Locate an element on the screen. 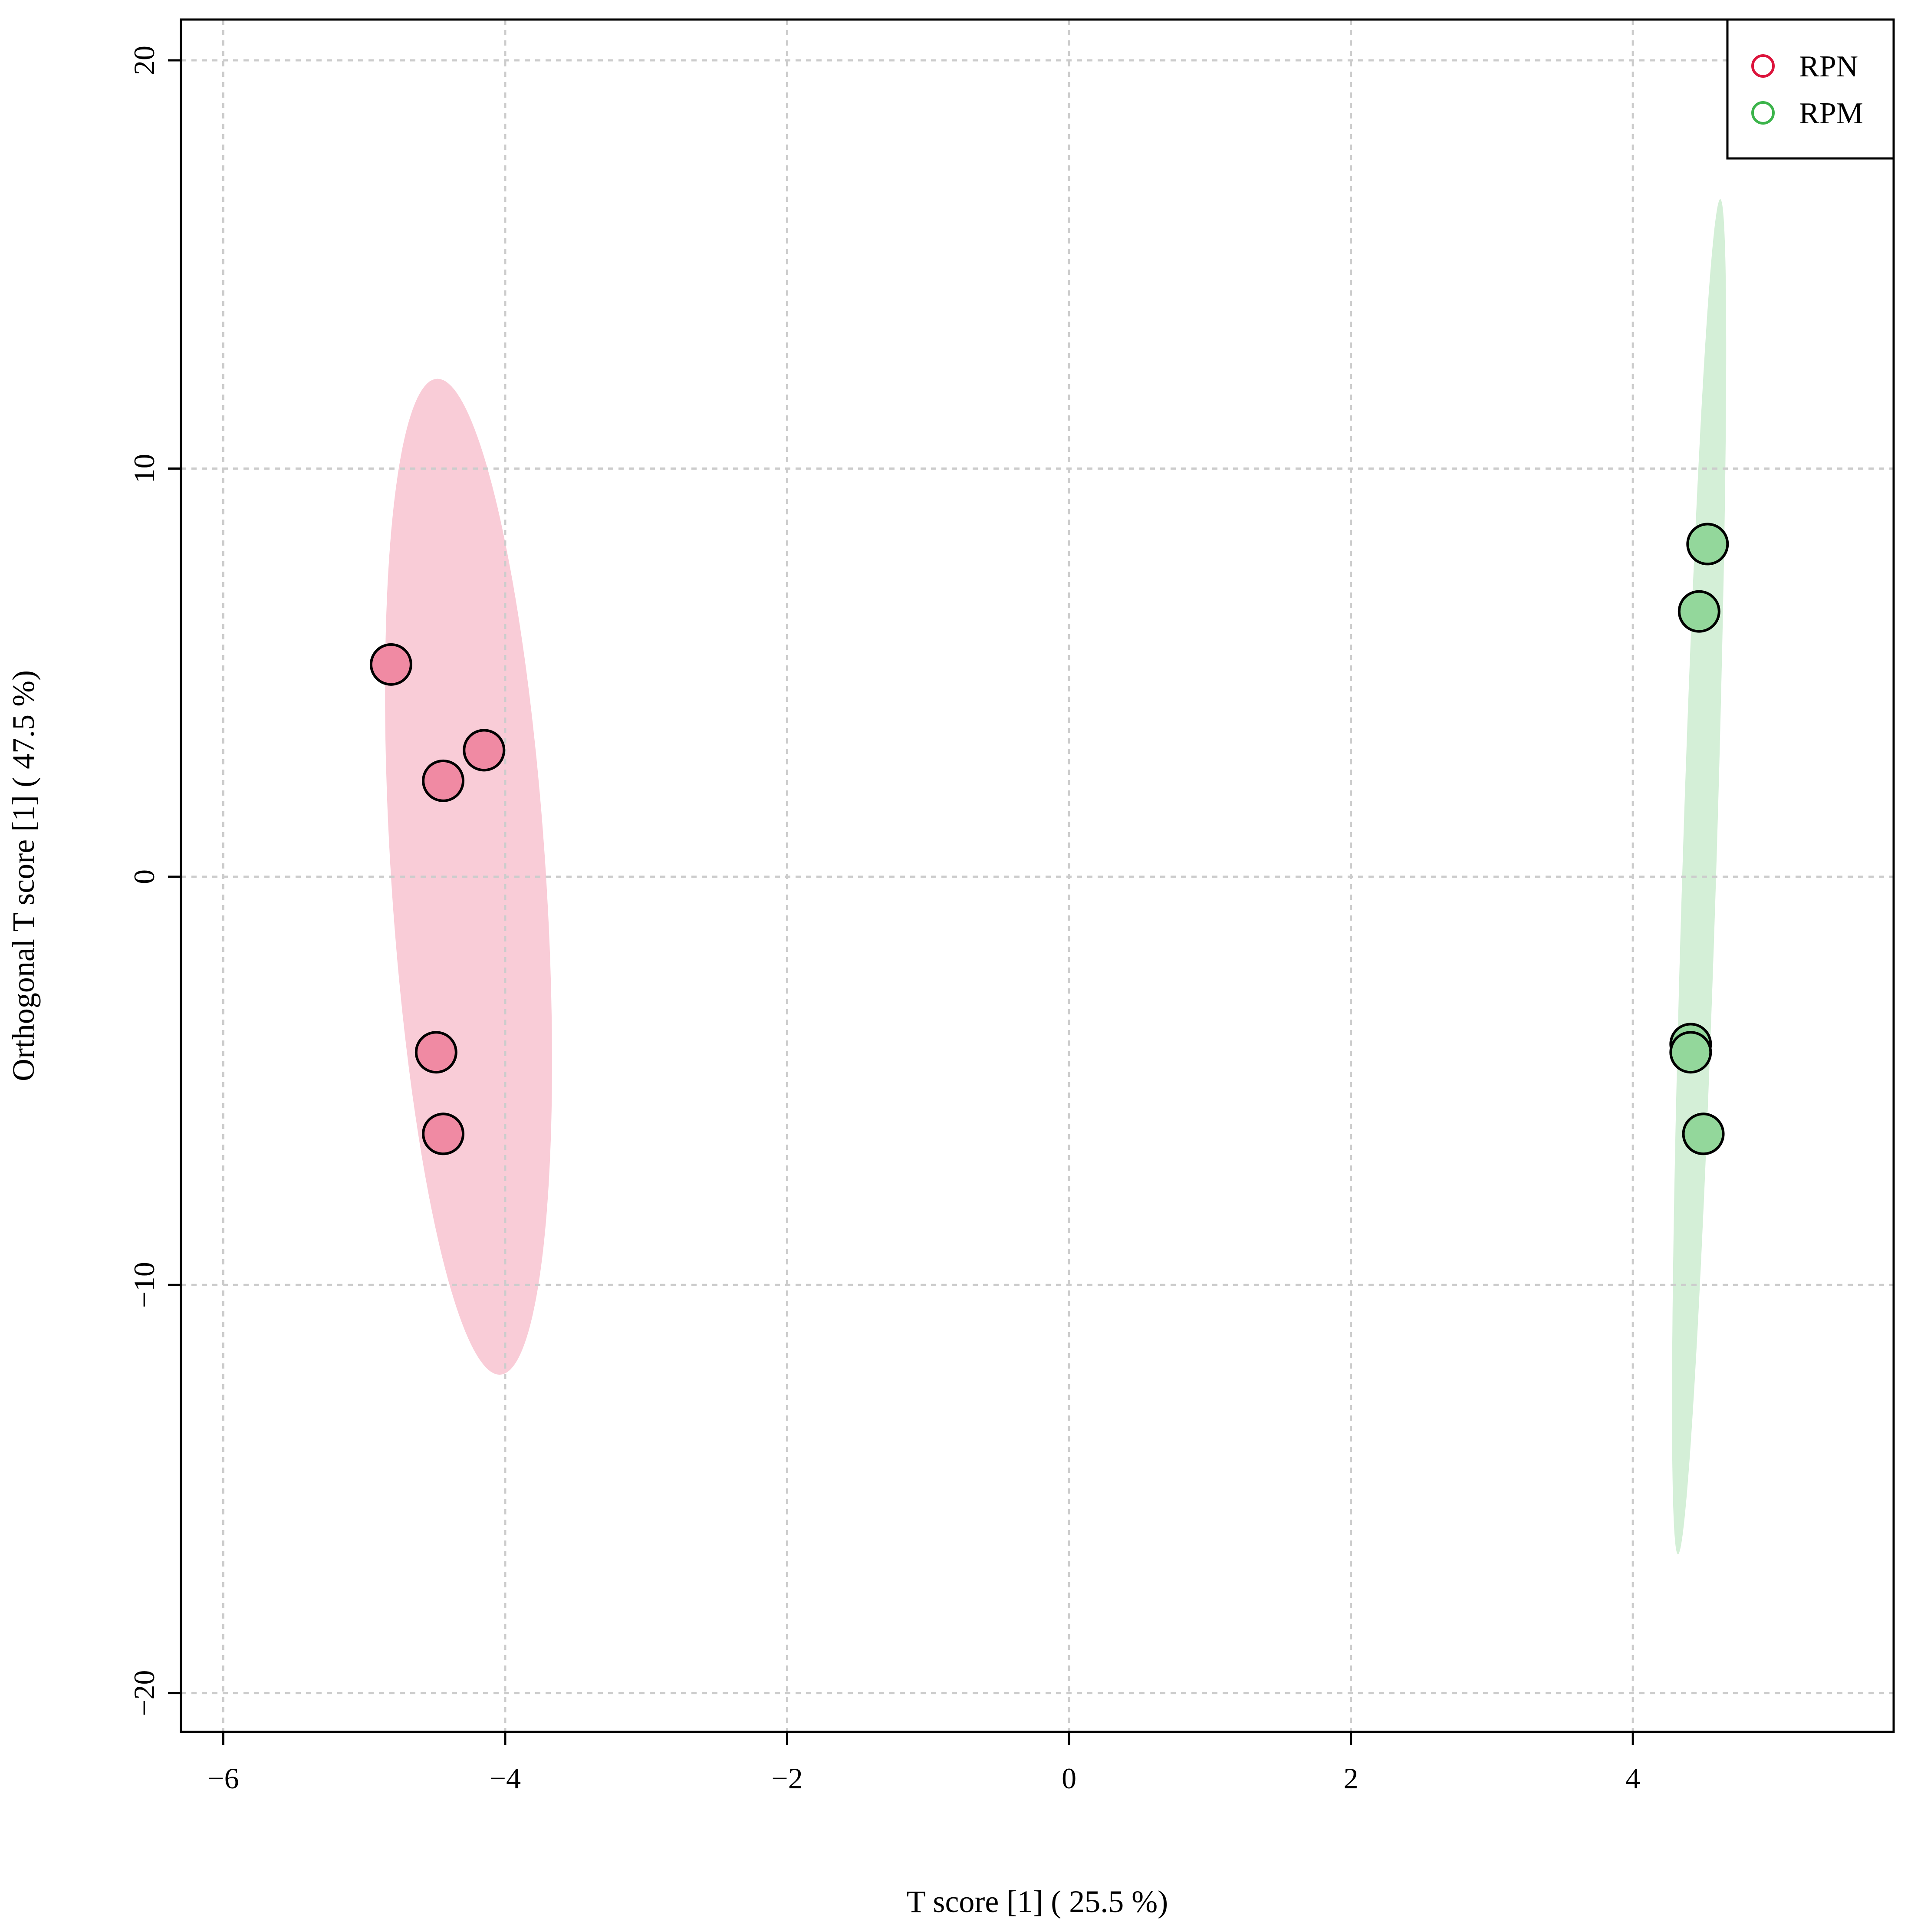  y-axis-title: Orthogonal T score [1] ( 47.5 %) is located at coordinates (23, 876).